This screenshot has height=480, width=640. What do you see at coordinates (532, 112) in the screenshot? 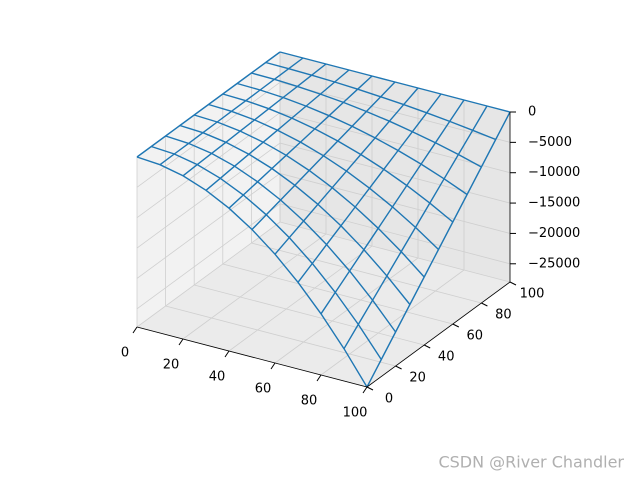
I see `z-tick-label: 0` at bounding box center [532, 112].